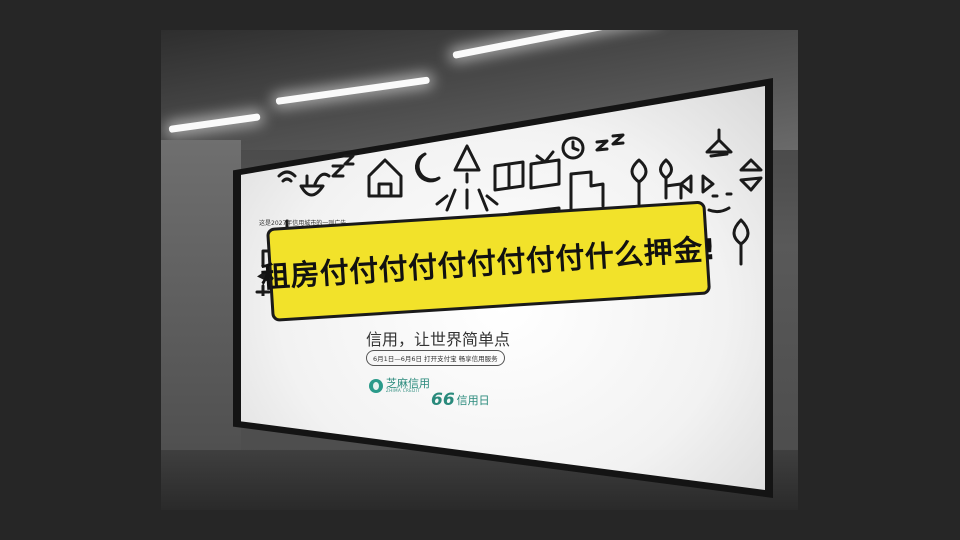 This screenshot has width=960, height=540. What do you see at coordinates (509, 176) in the screenshot?
I see `cabinet-icon` at bounding box center [509, 176].